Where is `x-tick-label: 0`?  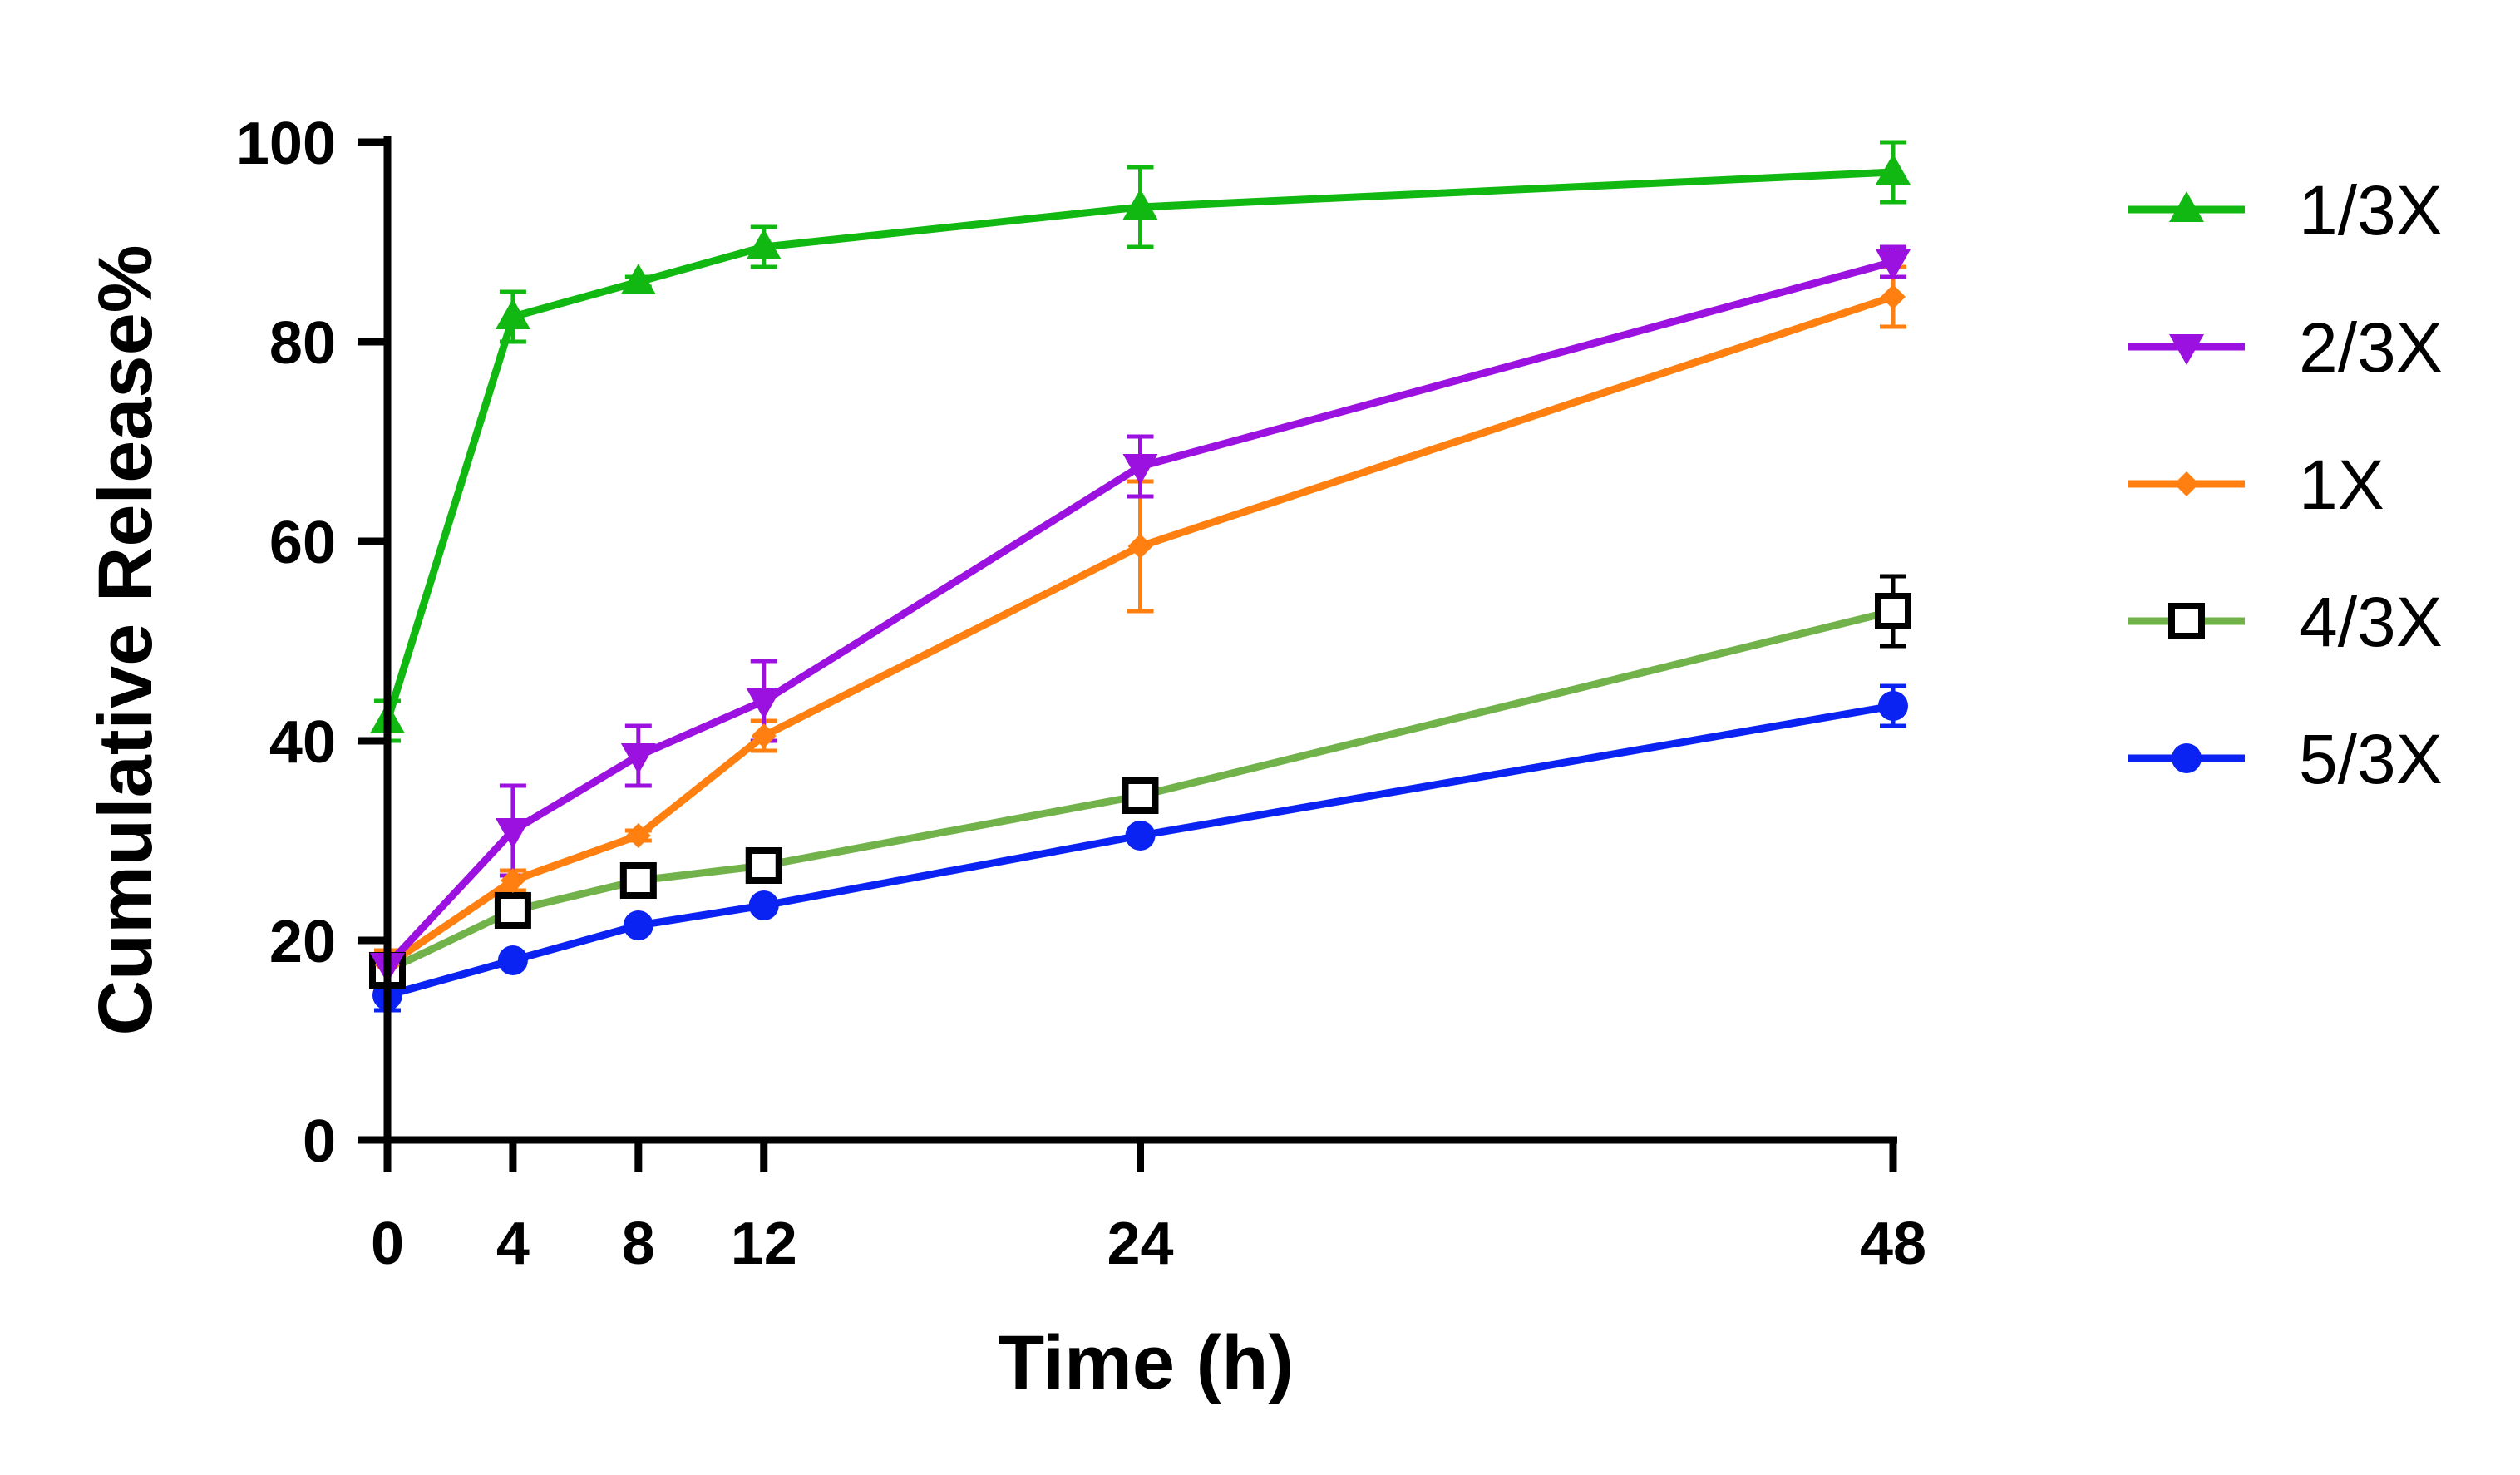 x-tick-label: 0 is located at coordinates (387, 1244).